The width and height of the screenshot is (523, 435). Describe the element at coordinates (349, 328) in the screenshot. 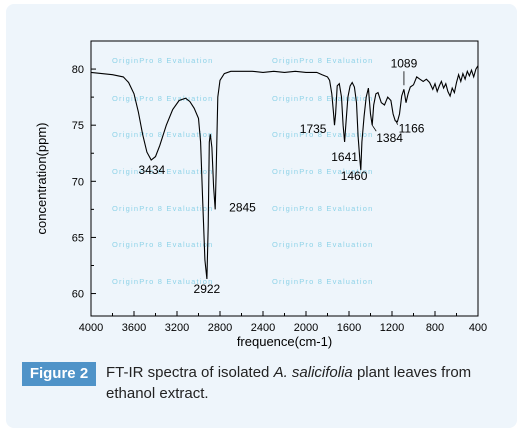

I see `x-tick-label: 1600` at that location.